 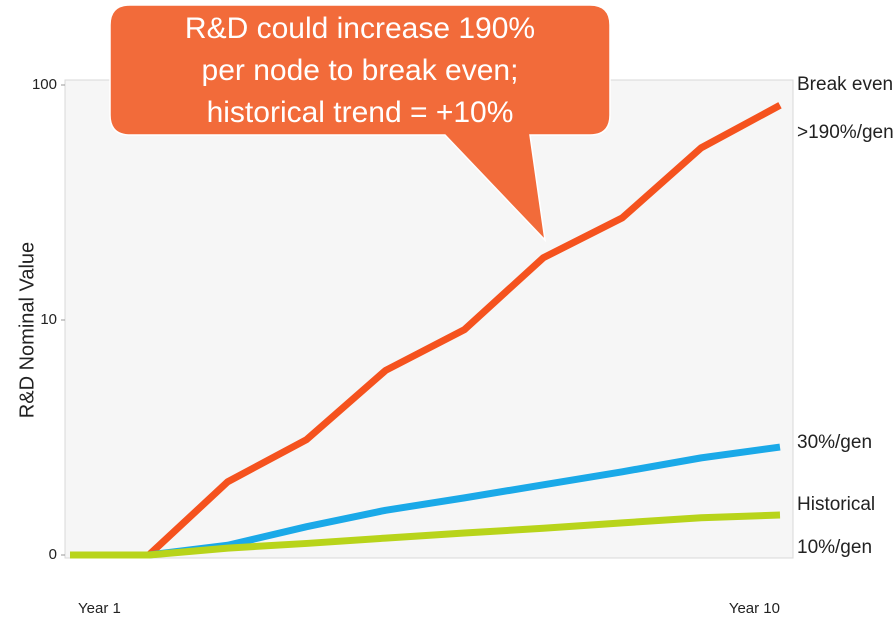 I want to click on callout-text: historical trend = +10%, so click(x=360, y=112).